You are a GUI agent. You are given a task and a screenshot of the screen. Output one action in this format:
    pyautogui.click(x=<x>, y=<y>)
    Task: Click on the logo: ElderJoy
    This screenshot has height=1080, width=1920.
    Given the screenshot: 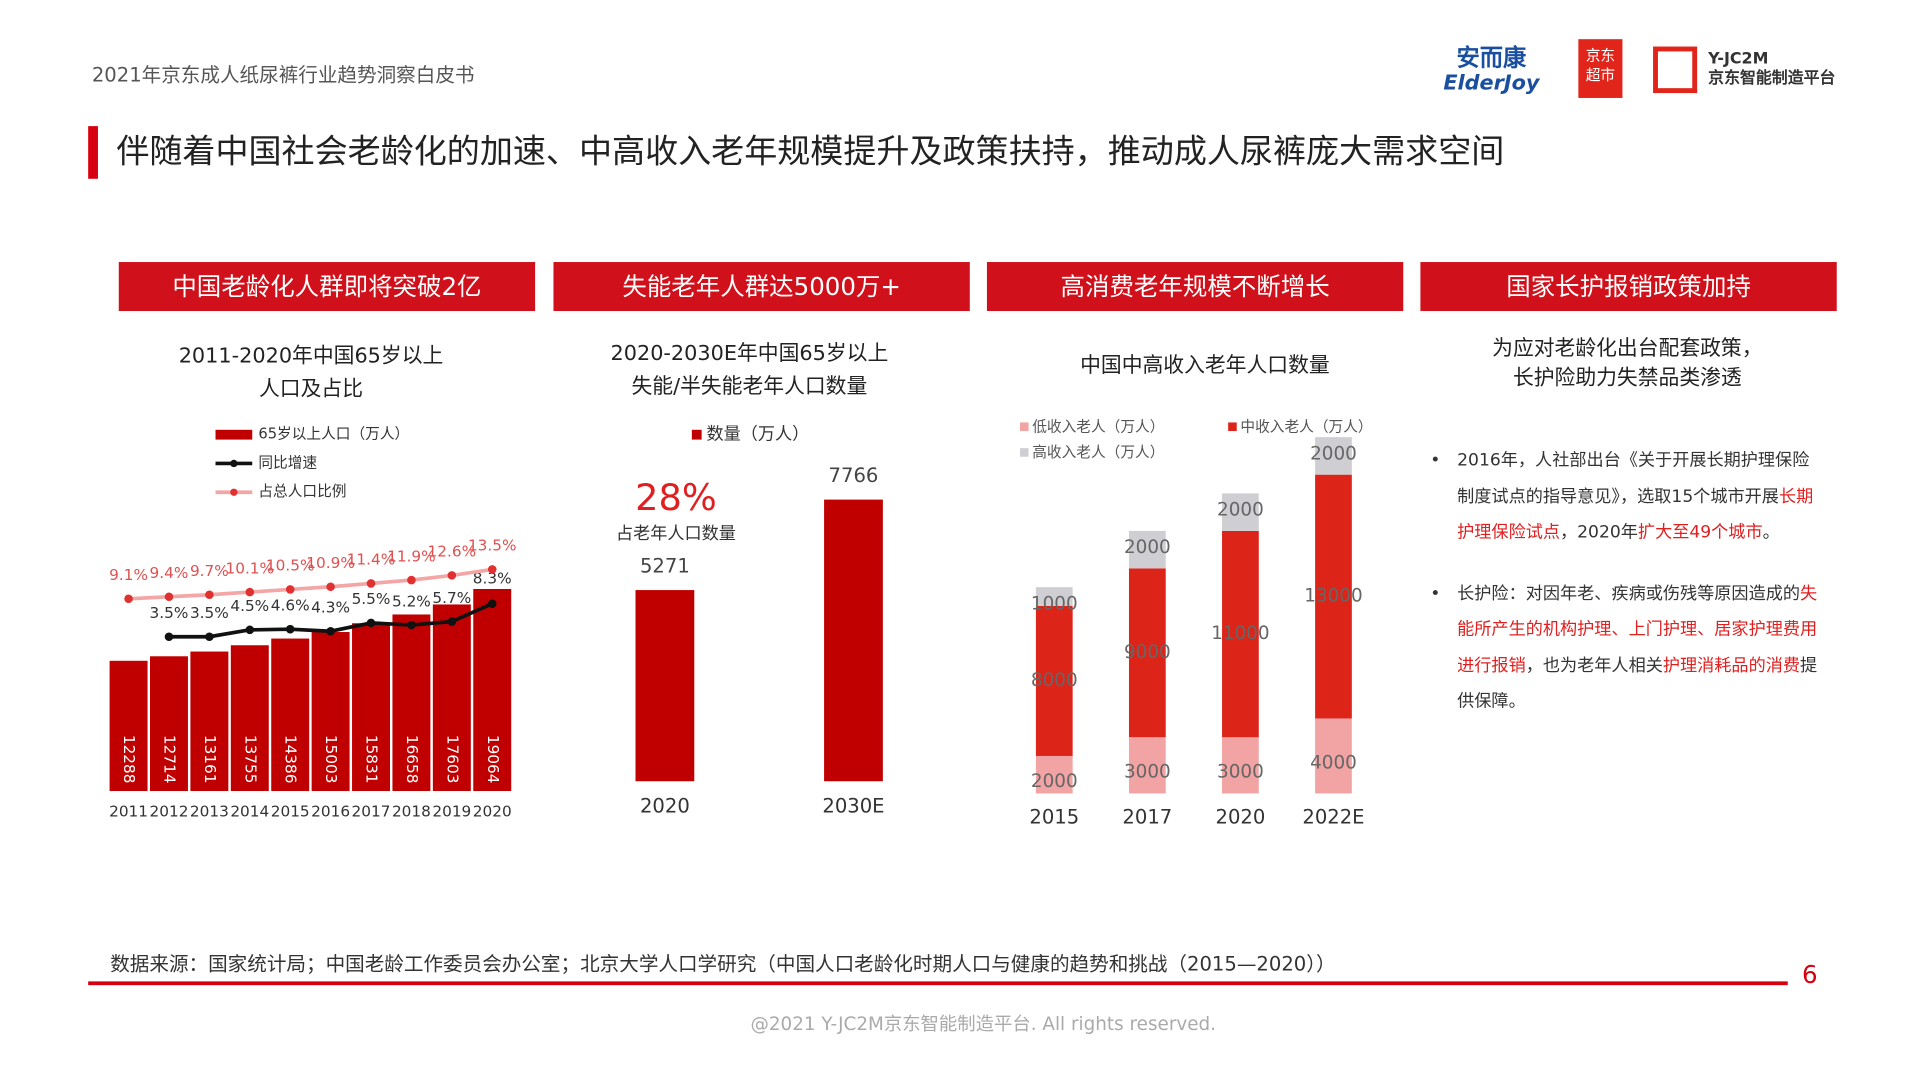 What is the action you would take?
    pyautogui.click(x=1492, y=82)
    